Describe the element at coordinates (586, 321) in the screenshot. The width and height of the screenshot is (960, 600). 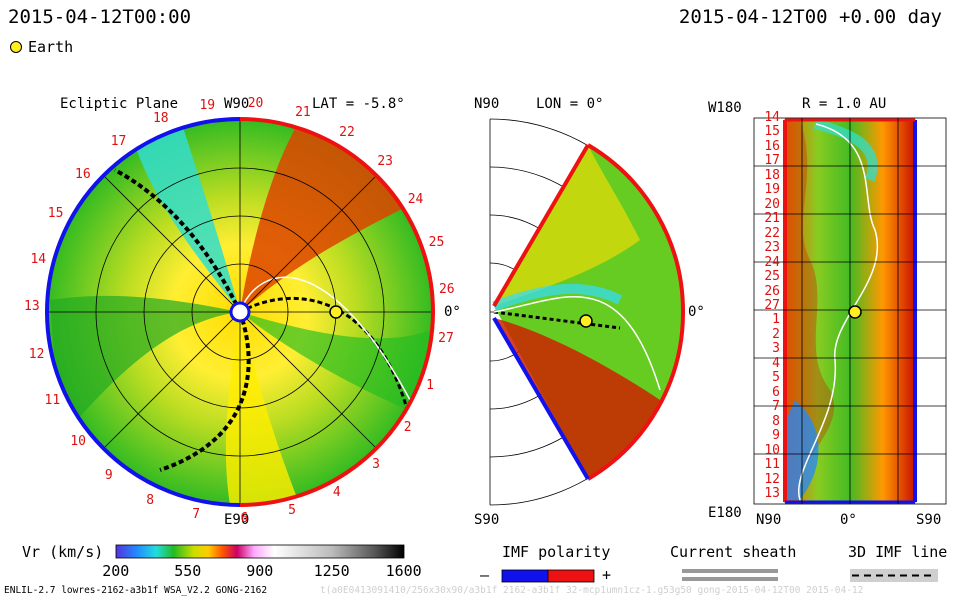
I see `earth-marker-meridional` at that location.